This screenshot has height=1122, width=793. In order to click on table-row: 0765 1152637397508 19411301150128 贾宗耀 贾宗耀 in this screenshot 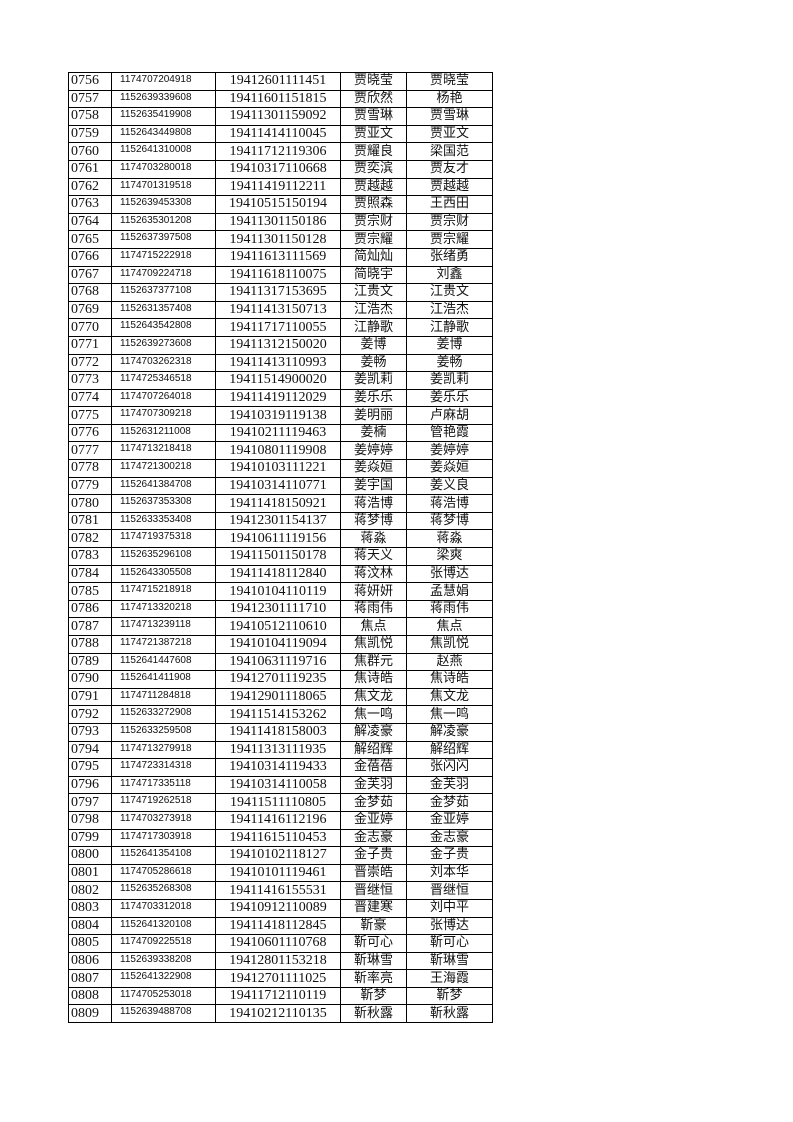, I will do `click(280, 239)`.